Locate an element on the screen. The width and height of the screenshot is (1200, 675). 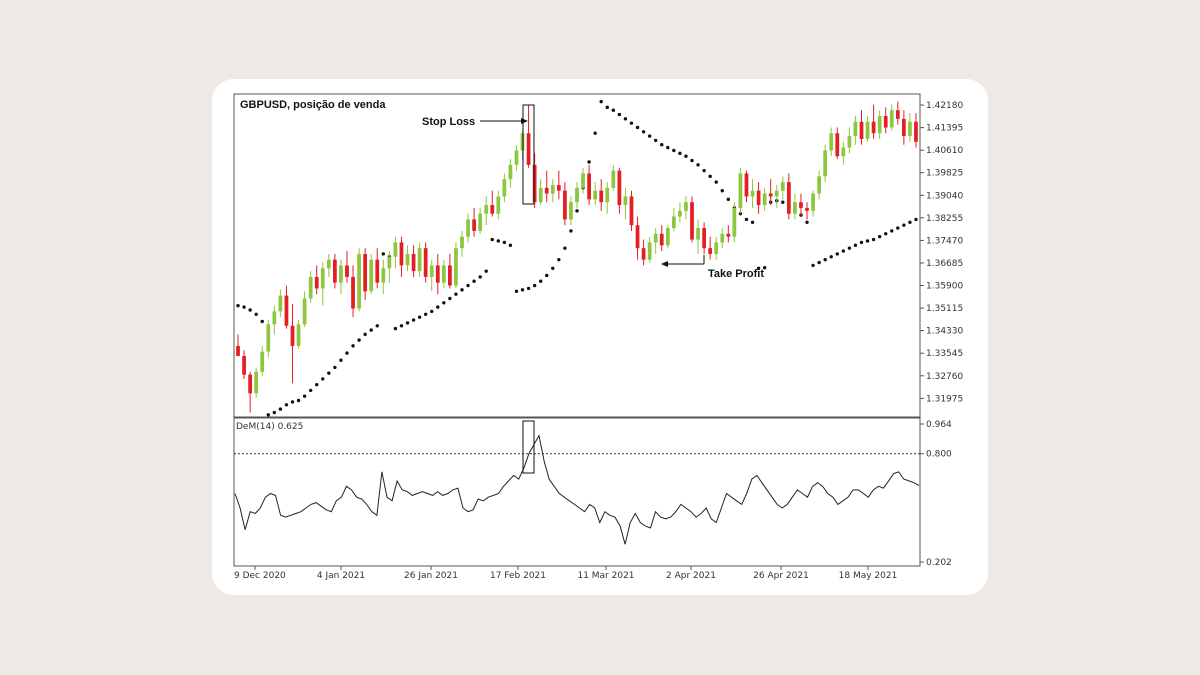
date-tick-label: 17 Feb 2021 is located at coordinates (518, 576).